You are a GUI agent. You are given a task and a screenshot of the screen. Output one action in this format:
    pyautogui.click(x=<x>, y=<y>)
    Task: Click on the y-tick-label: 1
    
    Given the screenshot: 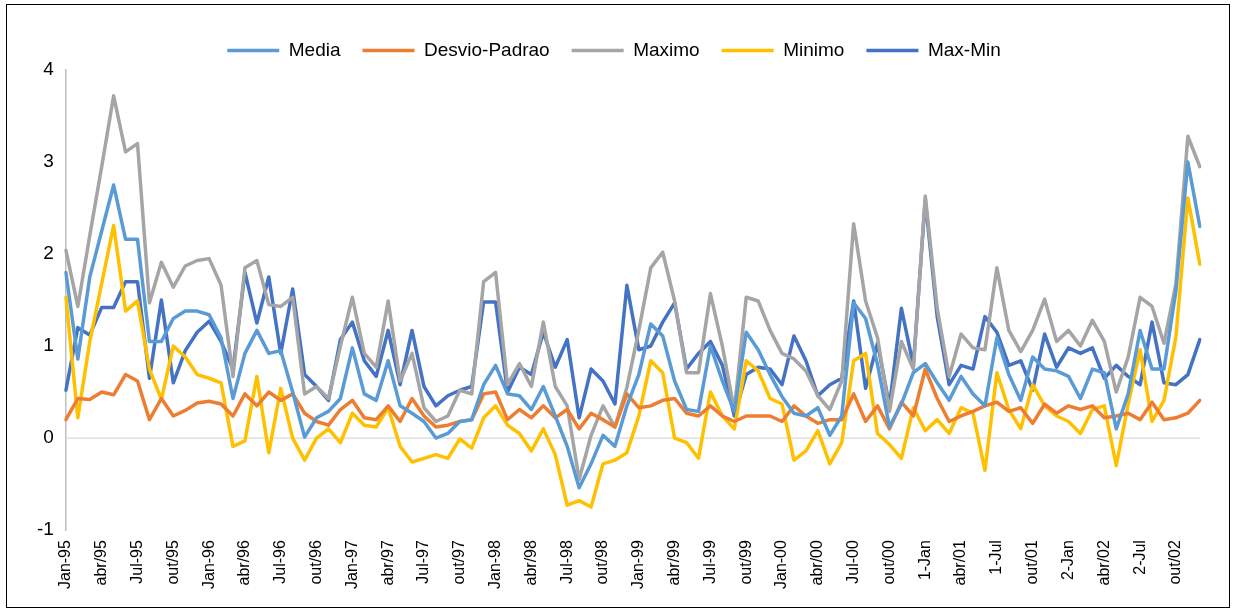 What is the action you would take?
    pyautogui.click(x=48, y=345)
    